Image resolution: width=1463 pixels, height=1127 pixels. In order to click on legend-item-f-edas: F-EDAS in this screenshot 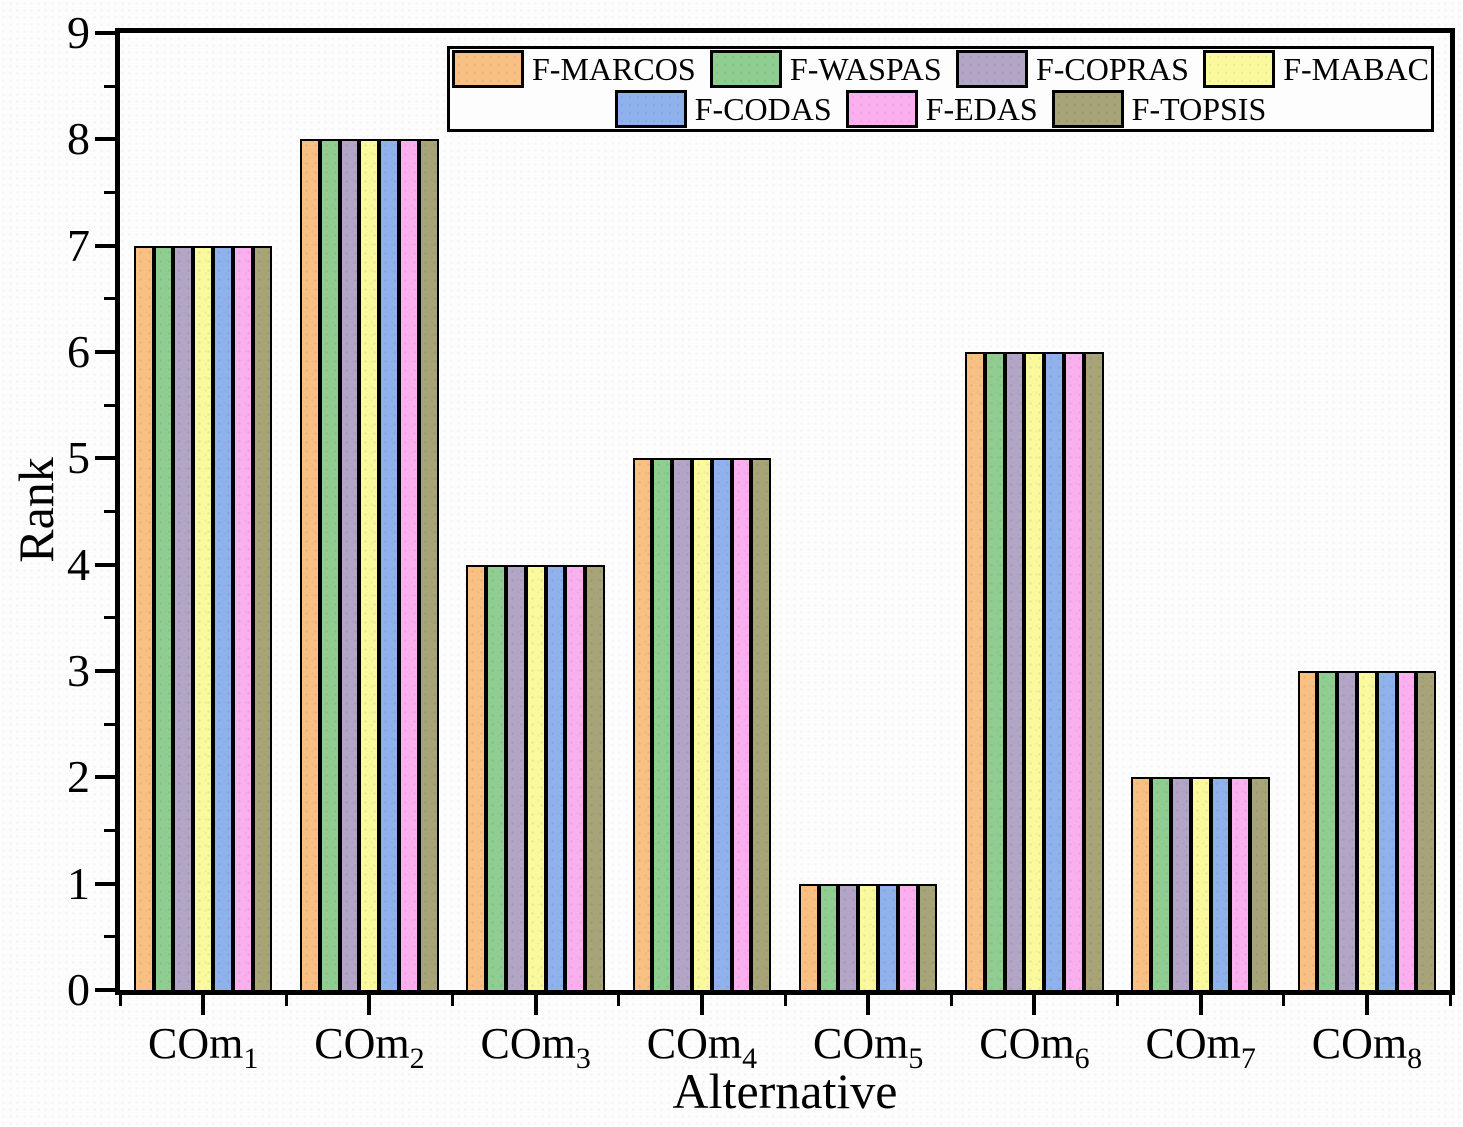, I will do `click(941, 109)`.